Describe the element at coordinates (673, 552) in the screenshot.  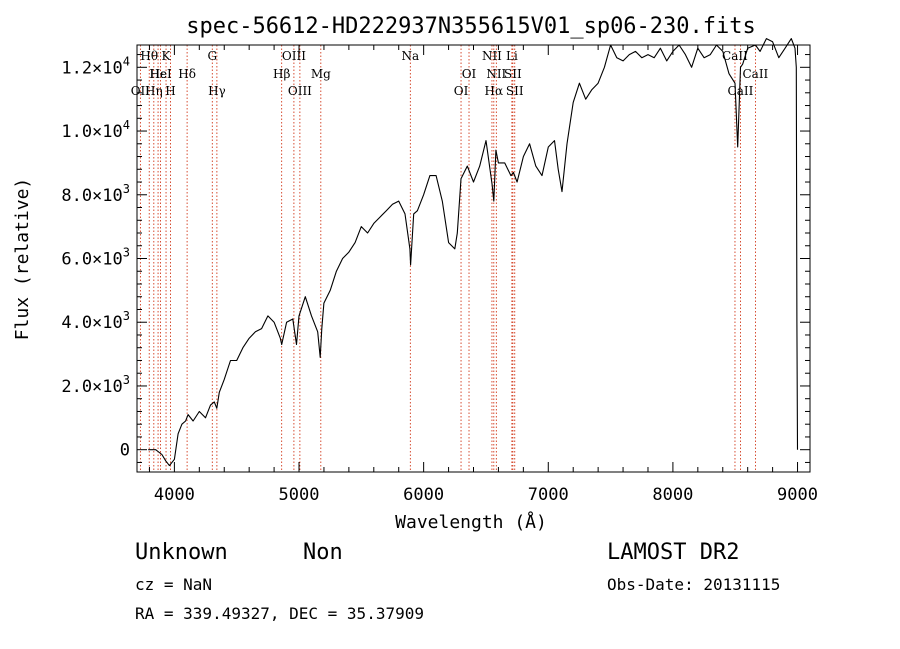
I see `survey-name: LAMOST DR2` at that location.